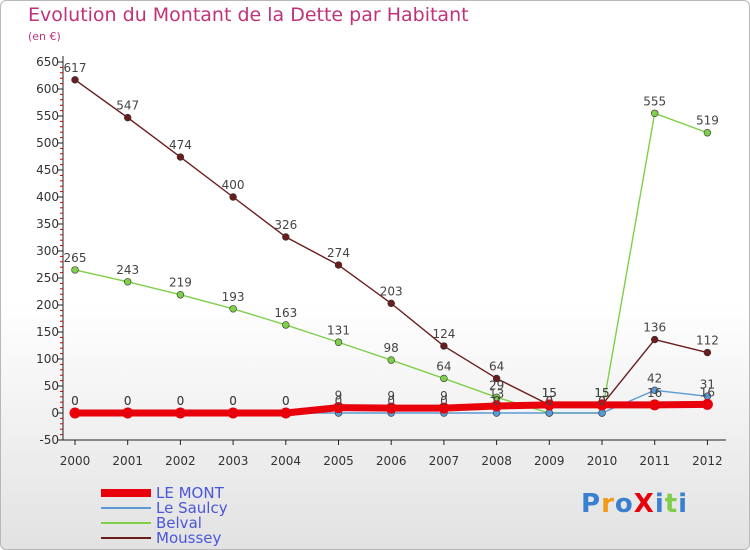  I want to click on data-label-belval: 131, so click(338, 330).